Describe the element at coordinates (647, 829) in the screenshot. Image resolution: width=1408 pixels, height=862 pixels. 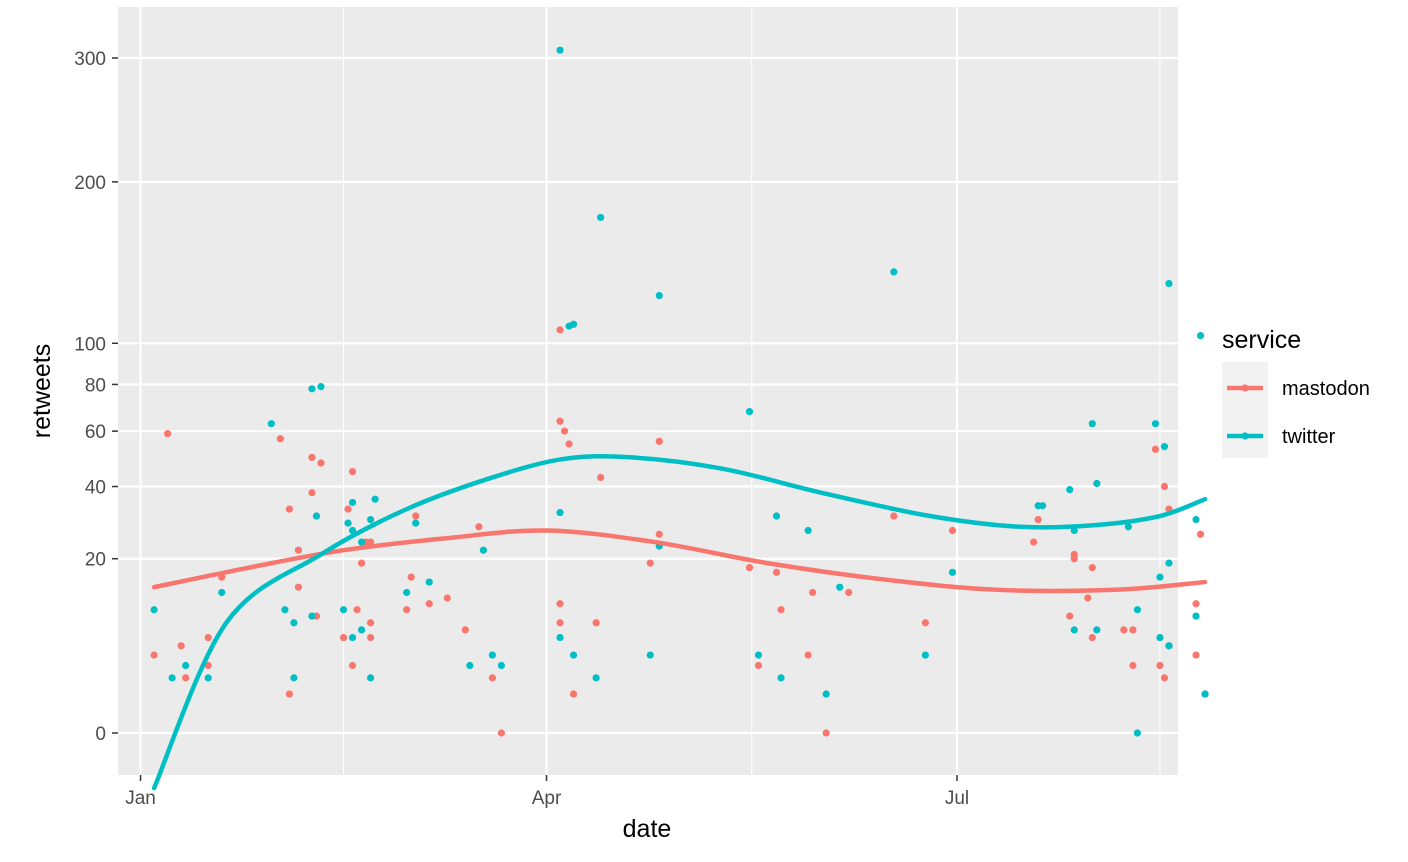
I see `x-axis-title: date` at that location.